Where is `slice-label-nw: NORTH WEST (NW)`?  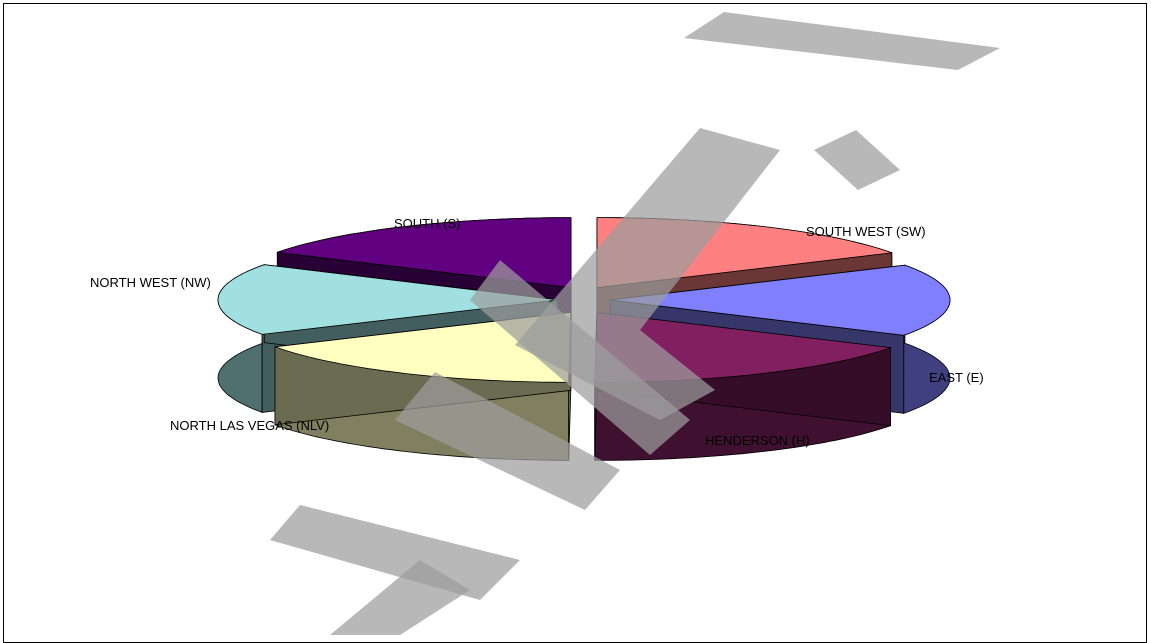
slice-label-nw: NORTH WEST (NW) is located at coordinates (150, 282).